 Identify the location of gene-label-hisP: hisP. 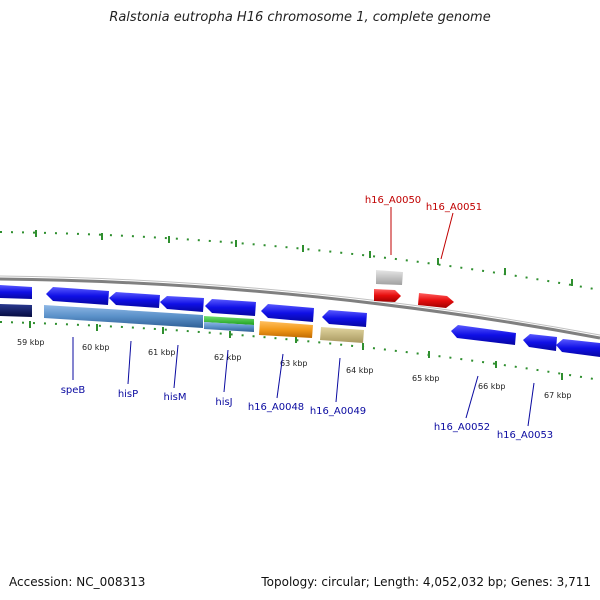
(128, 394).